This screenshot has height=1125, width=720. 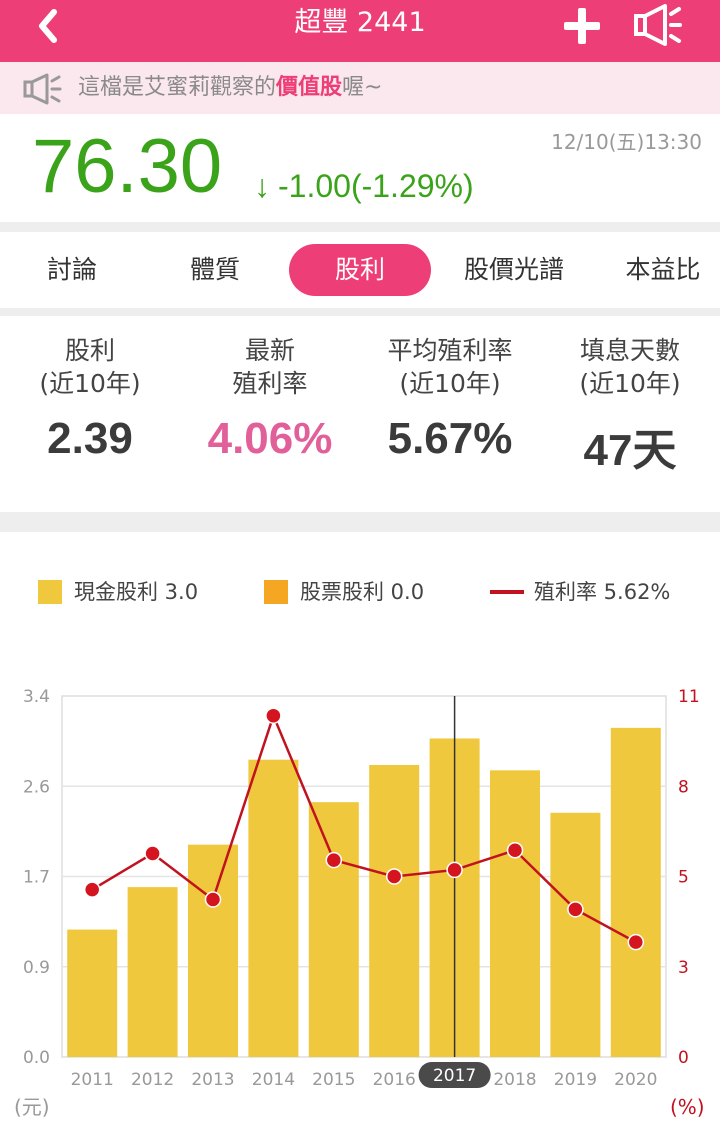 I want to click on notice-text-after: 喔~, so click(x=362, y=87).